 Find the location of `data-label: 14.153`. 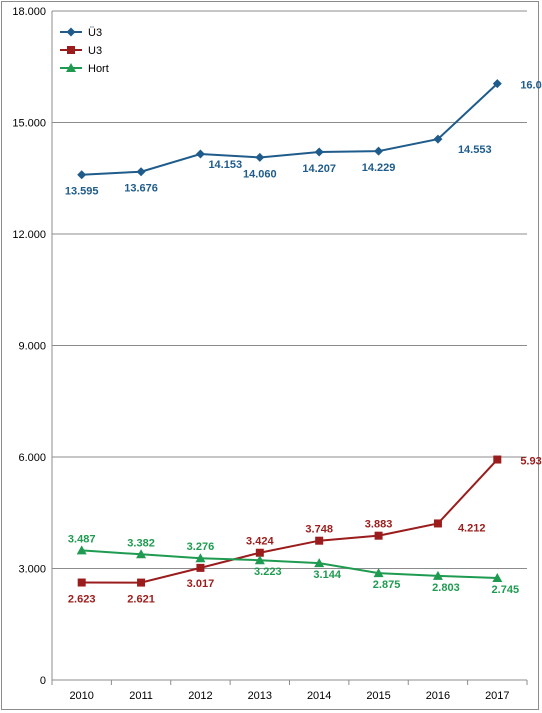

data-label: 14.153 is located at coordinates (225, 165).